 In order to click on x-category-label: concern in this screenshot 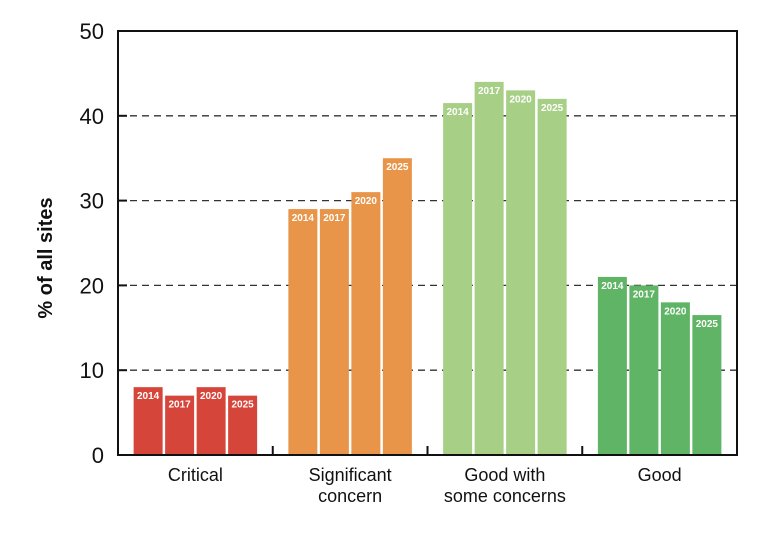, I will do `click(350, 496)`.